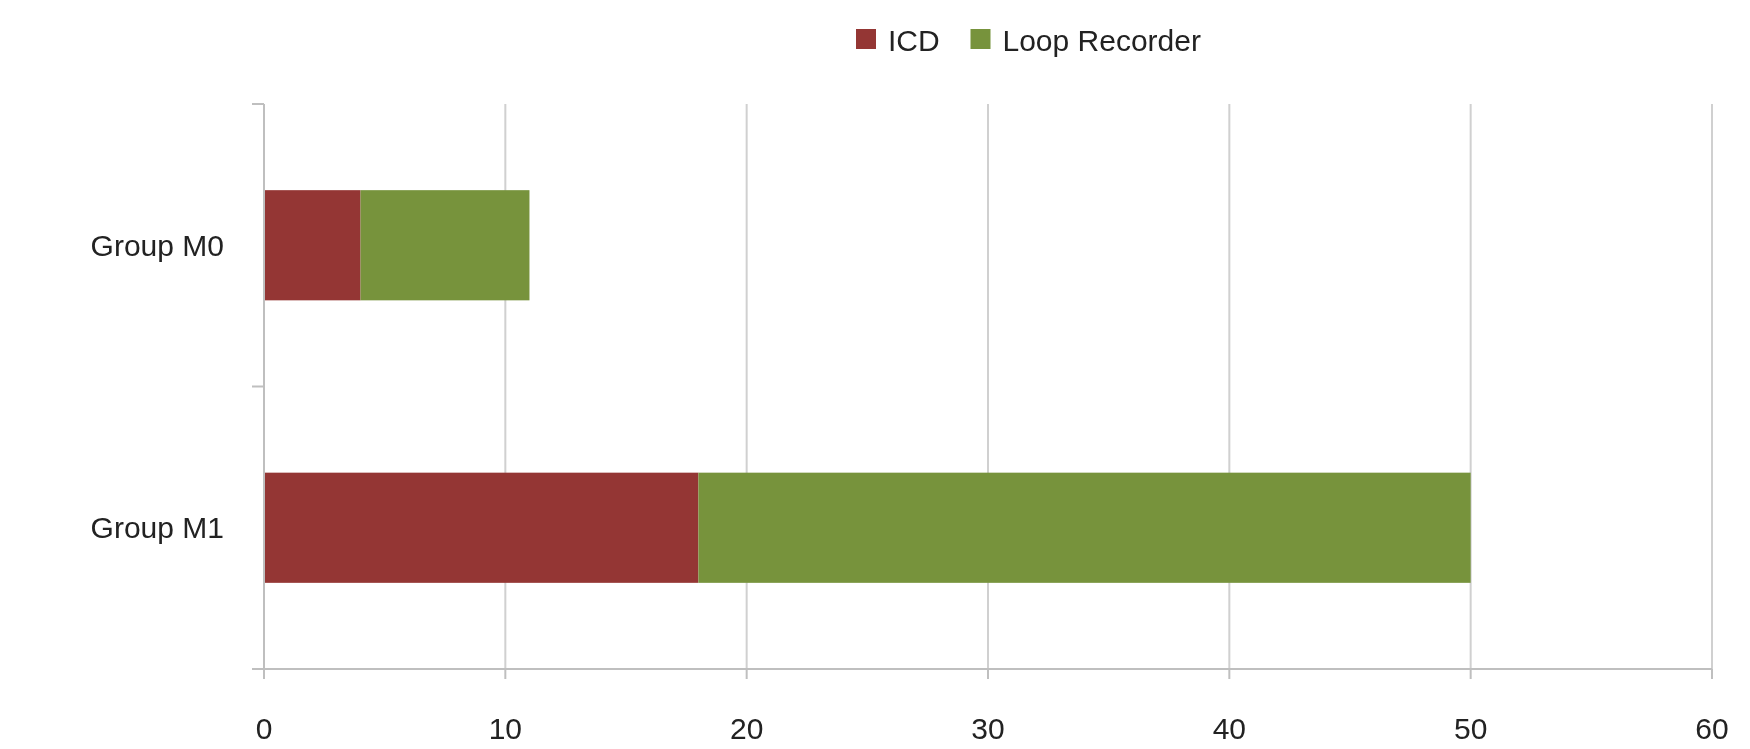 This screenshot has width=1750, height=749. I want to click on x-tick-label: 20, so click(746, 728).